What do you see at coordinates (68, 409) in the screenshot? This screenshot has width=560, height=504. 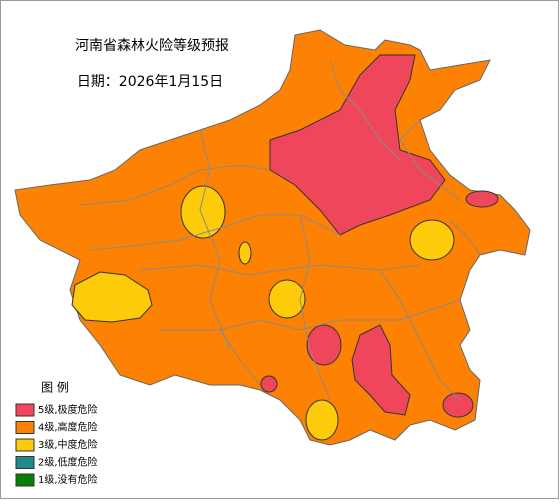 I see `legend-label: 5级,极度危险` at bounding box center [68, 409].